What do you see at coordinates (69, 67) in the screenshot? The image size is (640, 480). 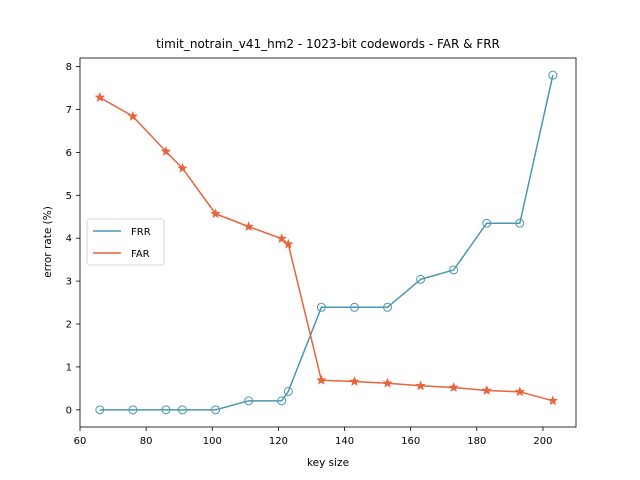 I see `y-tick-label: 8` at bounding box center [69, 67].